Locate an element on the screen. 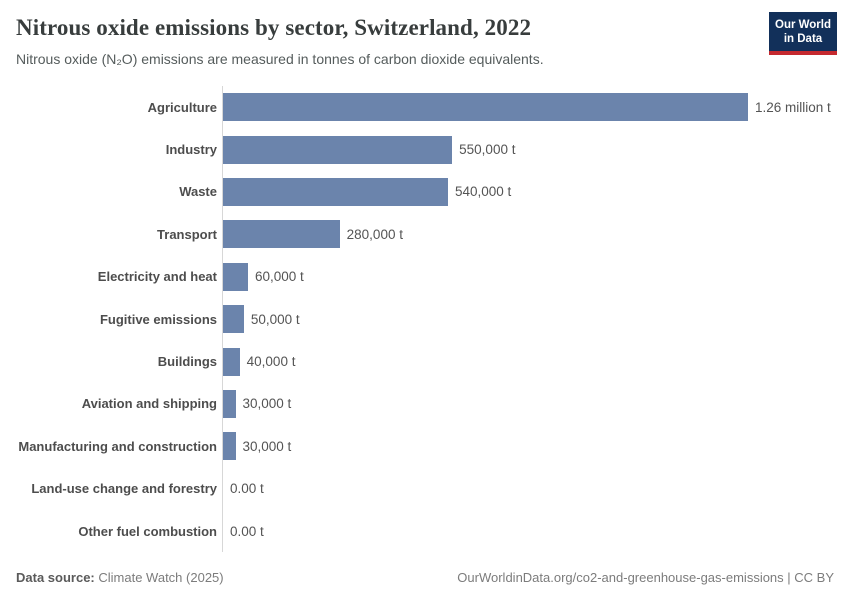  owid-logo-line2: in Data is located at coordinates (803, 38).